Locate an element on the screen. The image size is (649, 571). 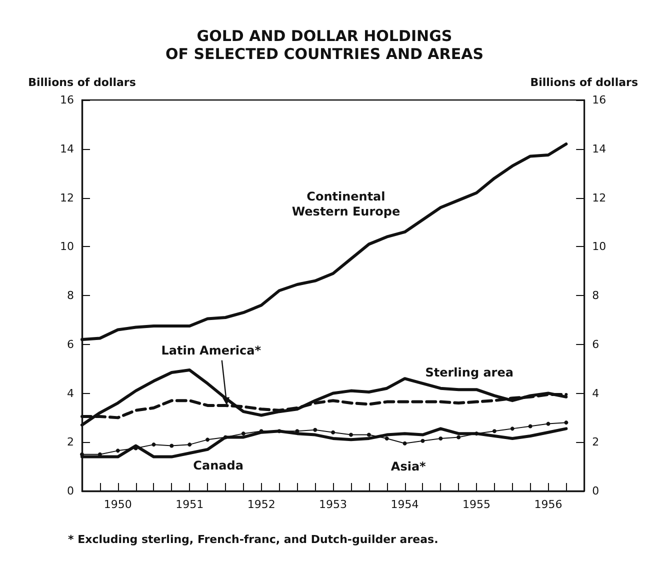
x-tick-label: 1952 is located at coordinates (261, 504).